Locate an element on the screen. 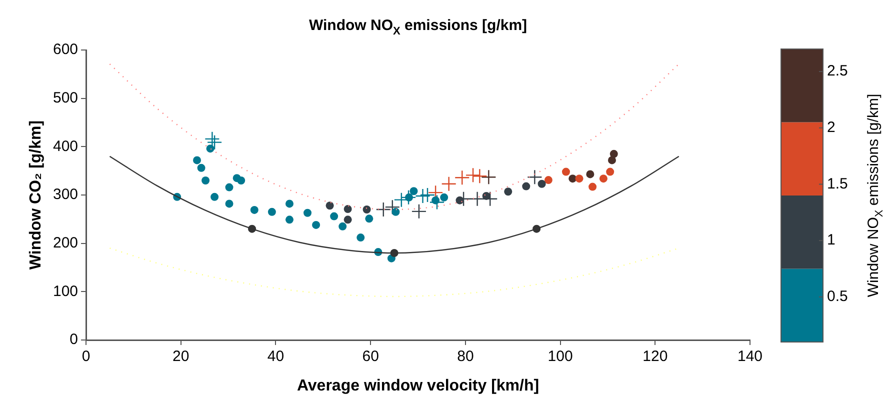 The width and height of the screenshot is (890, 403). color-bar-label: 1 is located at coordinates (831, 240).